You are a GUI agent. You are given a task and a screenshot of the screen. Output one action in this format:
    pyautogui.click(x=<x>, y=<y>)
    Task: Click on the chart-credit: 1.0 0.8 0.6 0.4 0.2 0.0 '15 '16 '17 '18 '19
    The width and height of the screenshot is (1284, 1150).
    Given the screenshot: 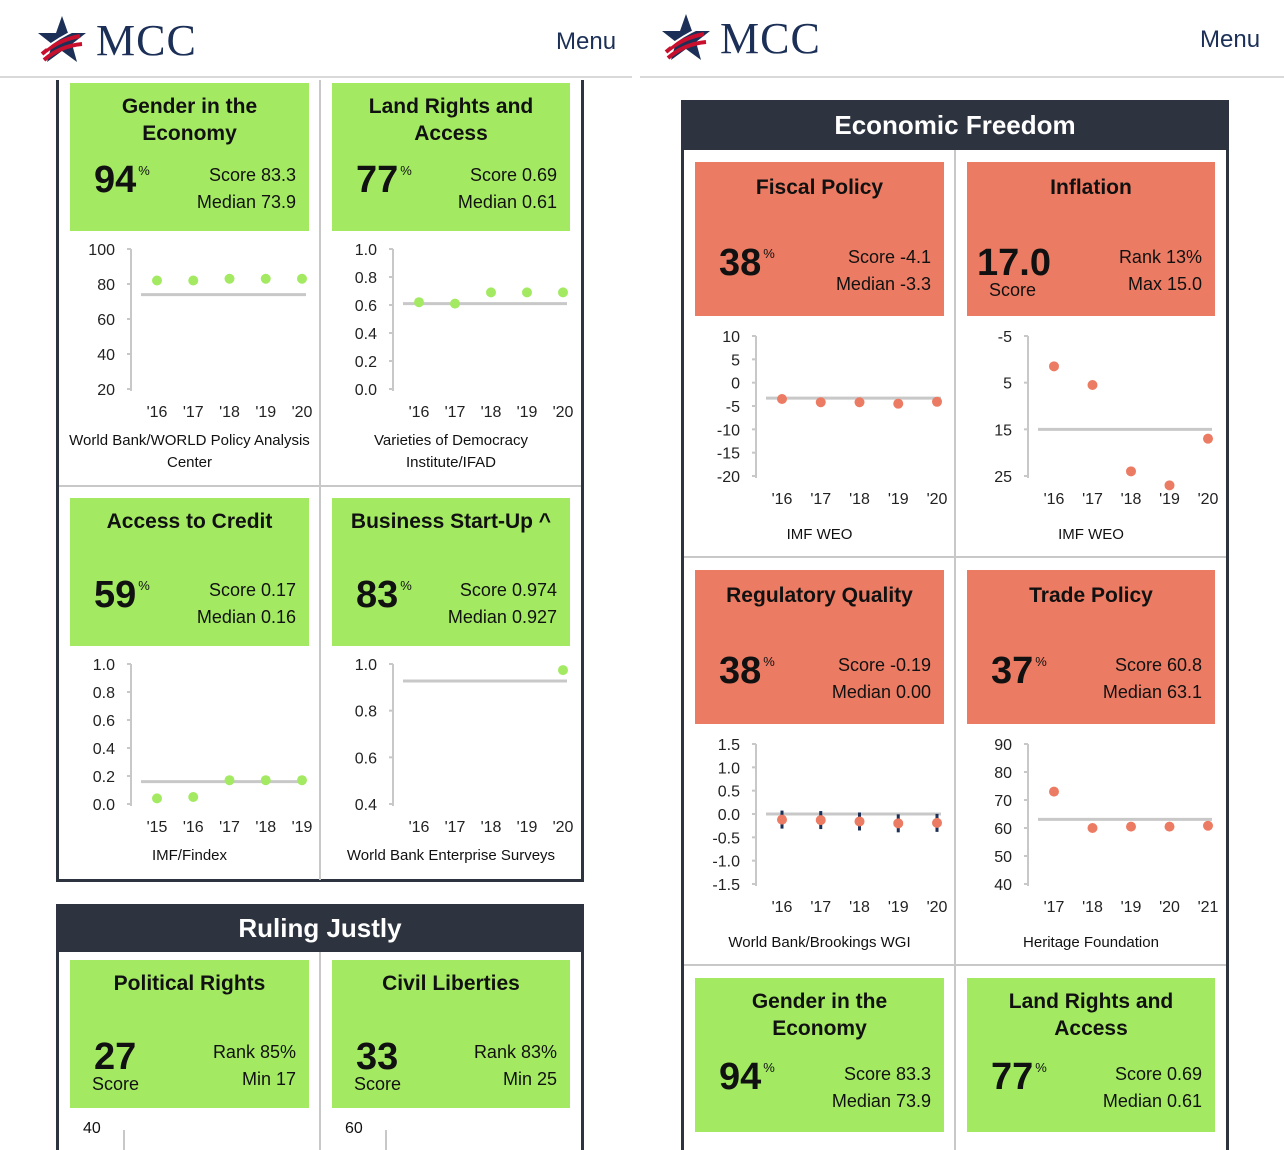 What is the action you would take?
    pyautogui.click(x=203, y=746)
    